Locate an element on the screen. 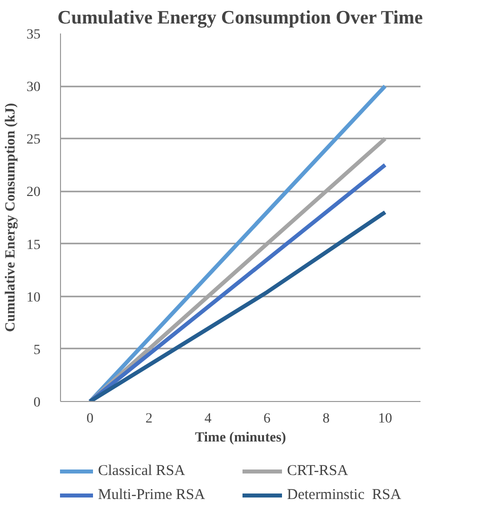 The height and width of the screenshot is (526, 498). x-tick-label: 10 is located at coordinates (385, 419).